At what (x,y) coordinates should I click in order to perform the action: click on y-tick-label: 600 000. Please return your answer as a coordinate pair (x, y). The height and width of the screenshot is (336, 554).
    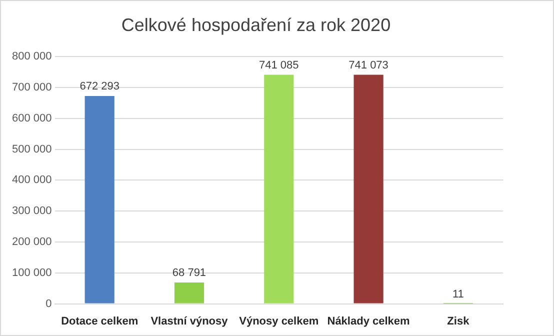
    Looking at the image, I should click on (32, 118).